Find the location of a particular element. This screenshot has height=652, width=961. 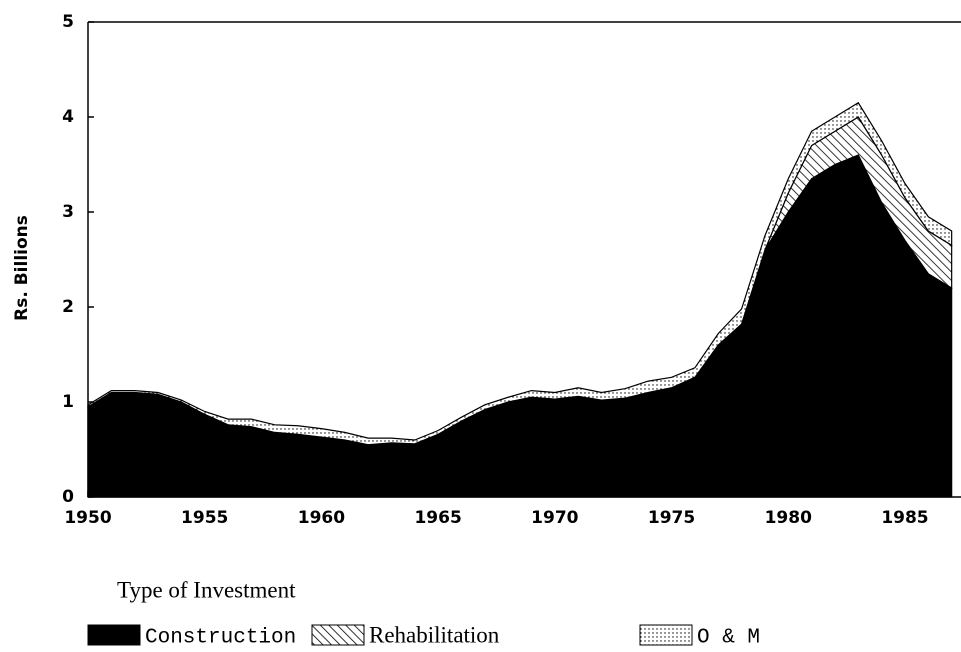

x-tick-label: 1980 is located at coordinates (788, 518).